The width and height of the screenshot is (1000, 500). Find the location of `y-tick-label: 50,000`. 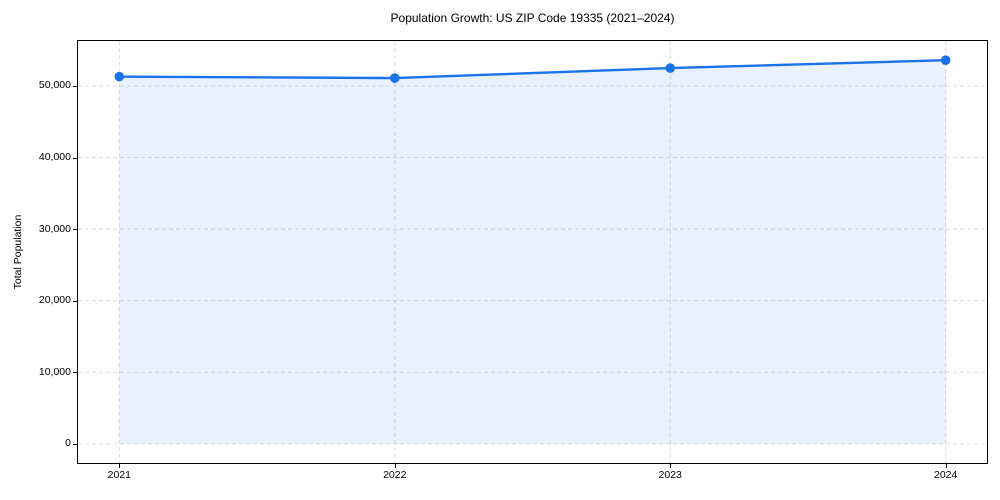

y-tick-label: 50,000 is located at coordinates (54, 85).